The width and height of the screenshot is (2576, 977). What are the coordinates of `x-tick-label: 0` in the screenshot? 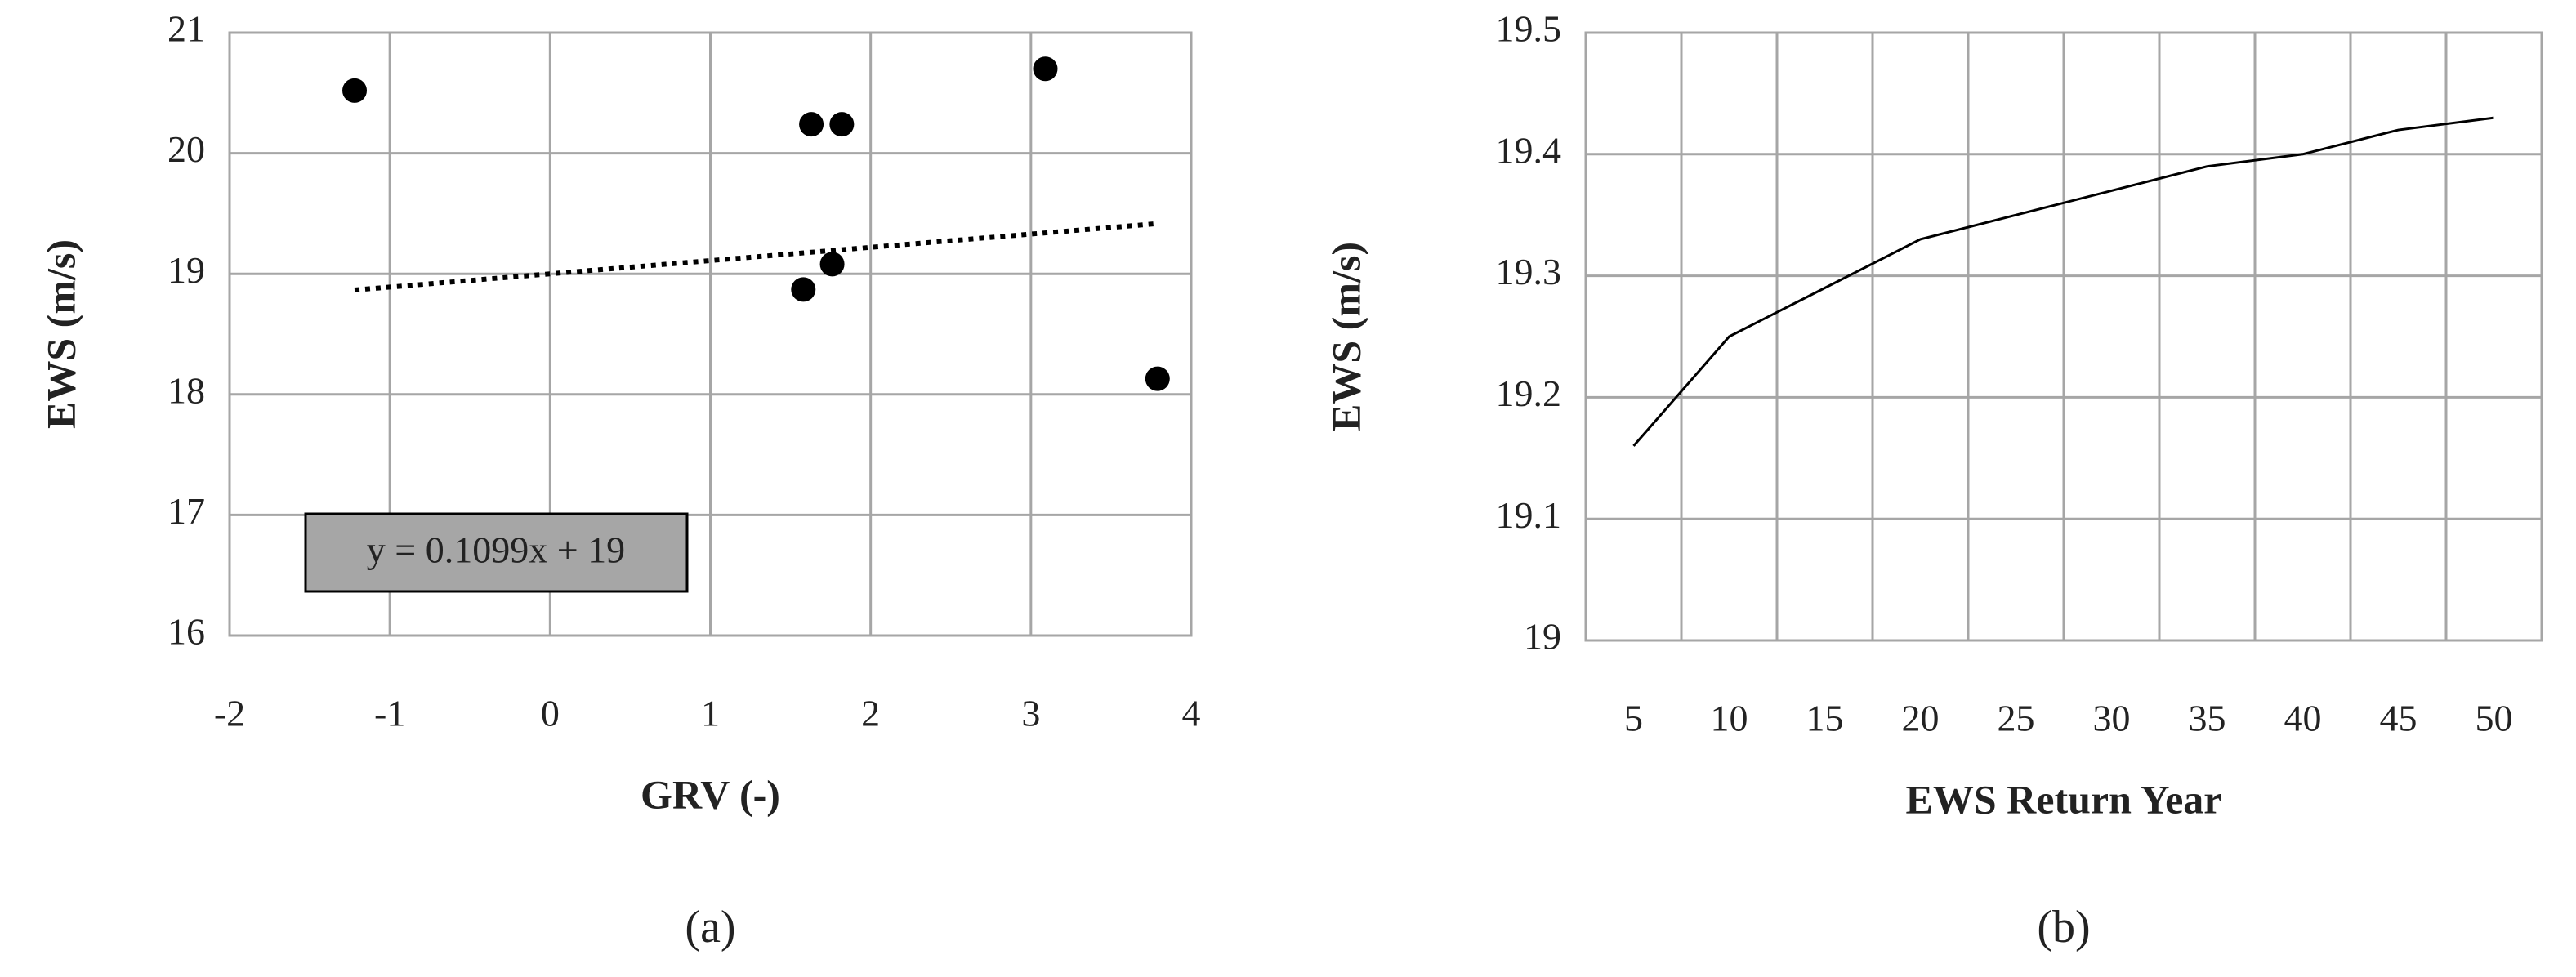 It's located at (551, 713).